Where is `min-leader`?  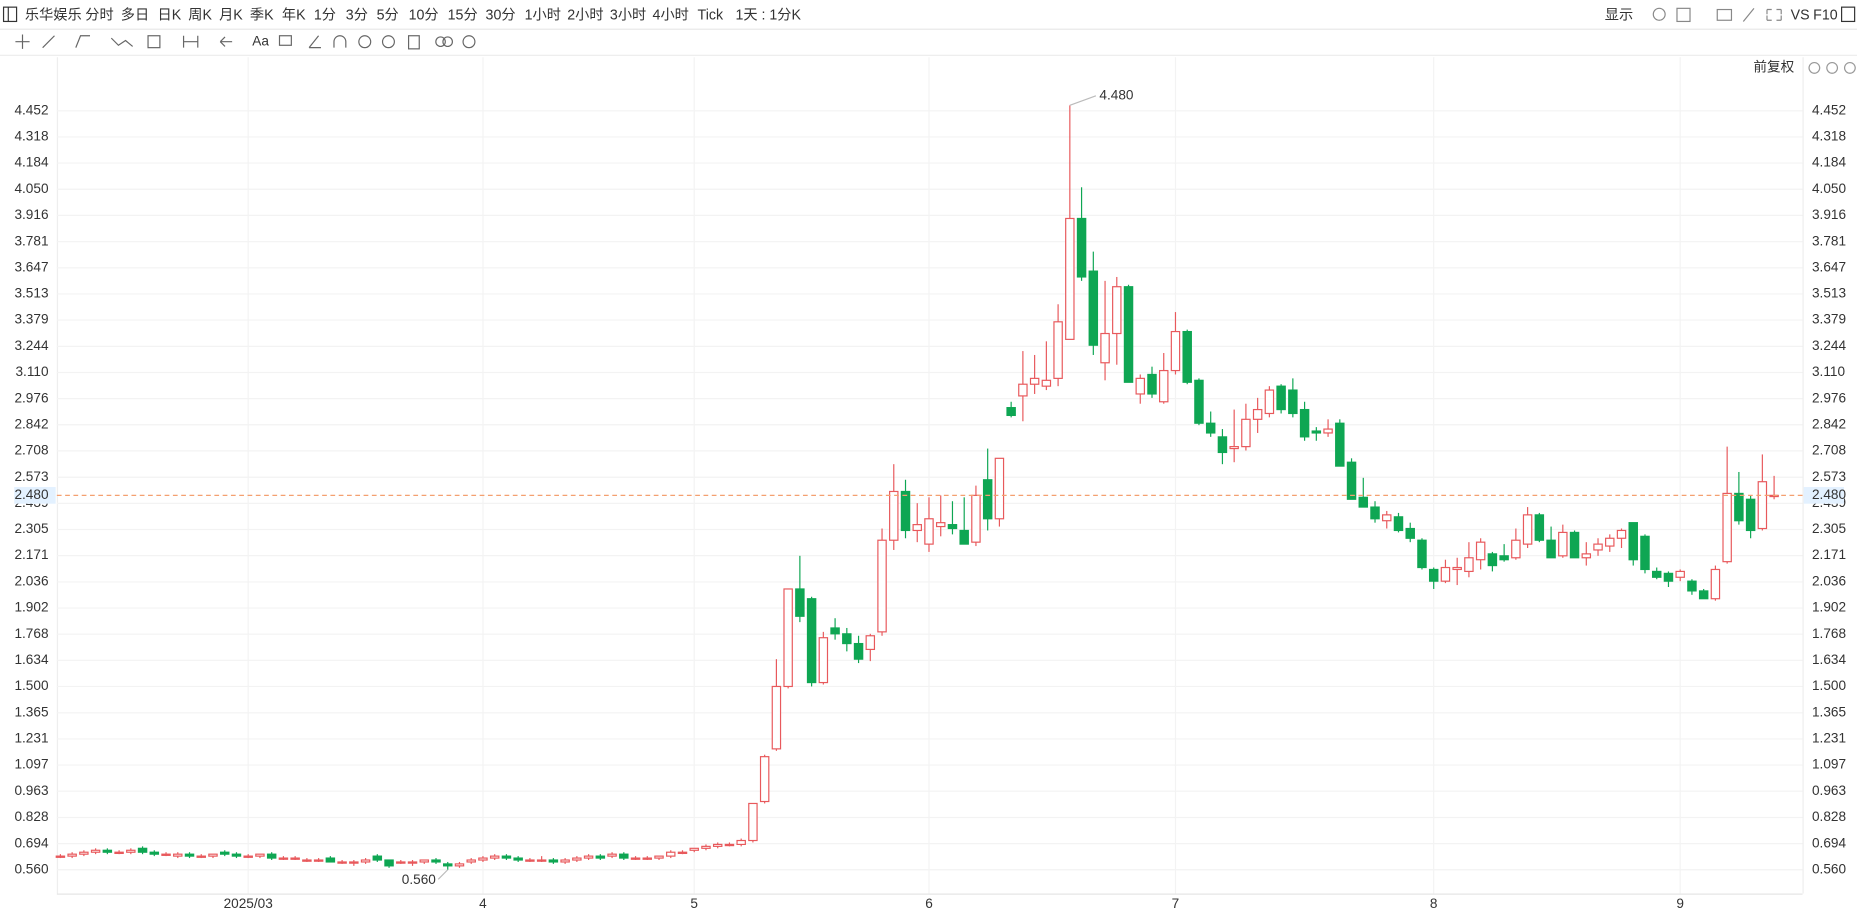 min-leader is located at coordinates (443, 874).